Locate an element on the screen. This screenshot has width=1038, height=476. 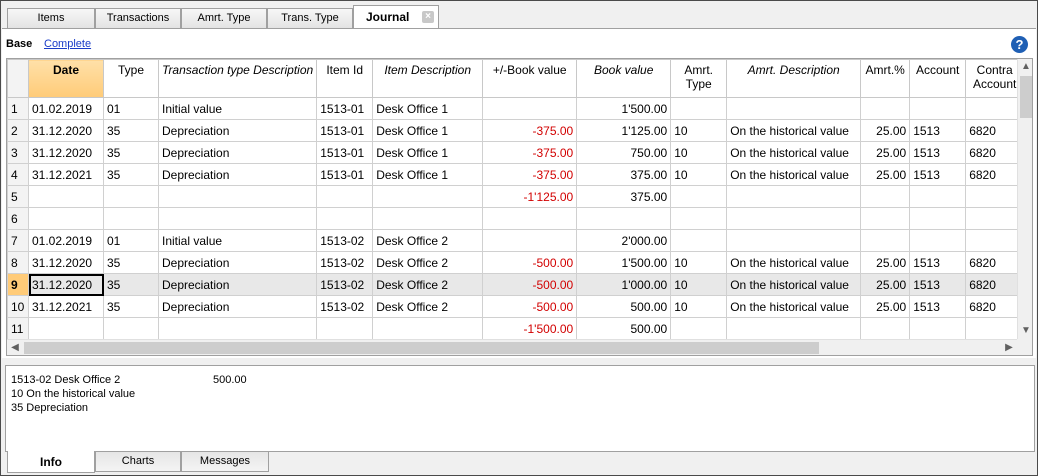
table-row: 6 is located at coordinates (516, 218).